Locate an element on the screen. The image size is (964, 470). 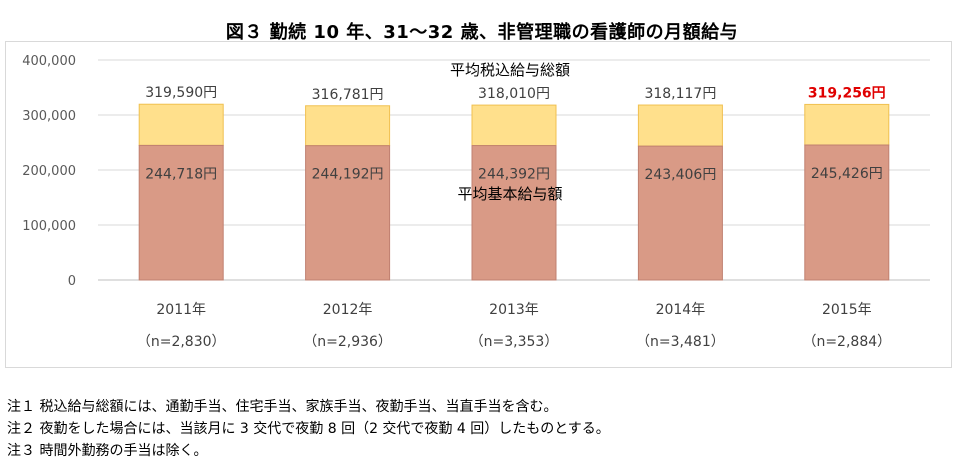
y-tick-label: 100,000 is located at coordinates (49, 226).